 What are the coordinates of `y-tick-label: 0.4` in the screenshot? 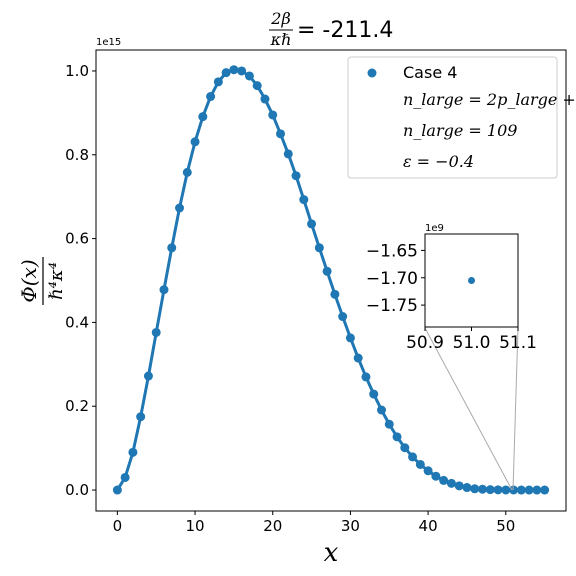 It's located at (77, 322).